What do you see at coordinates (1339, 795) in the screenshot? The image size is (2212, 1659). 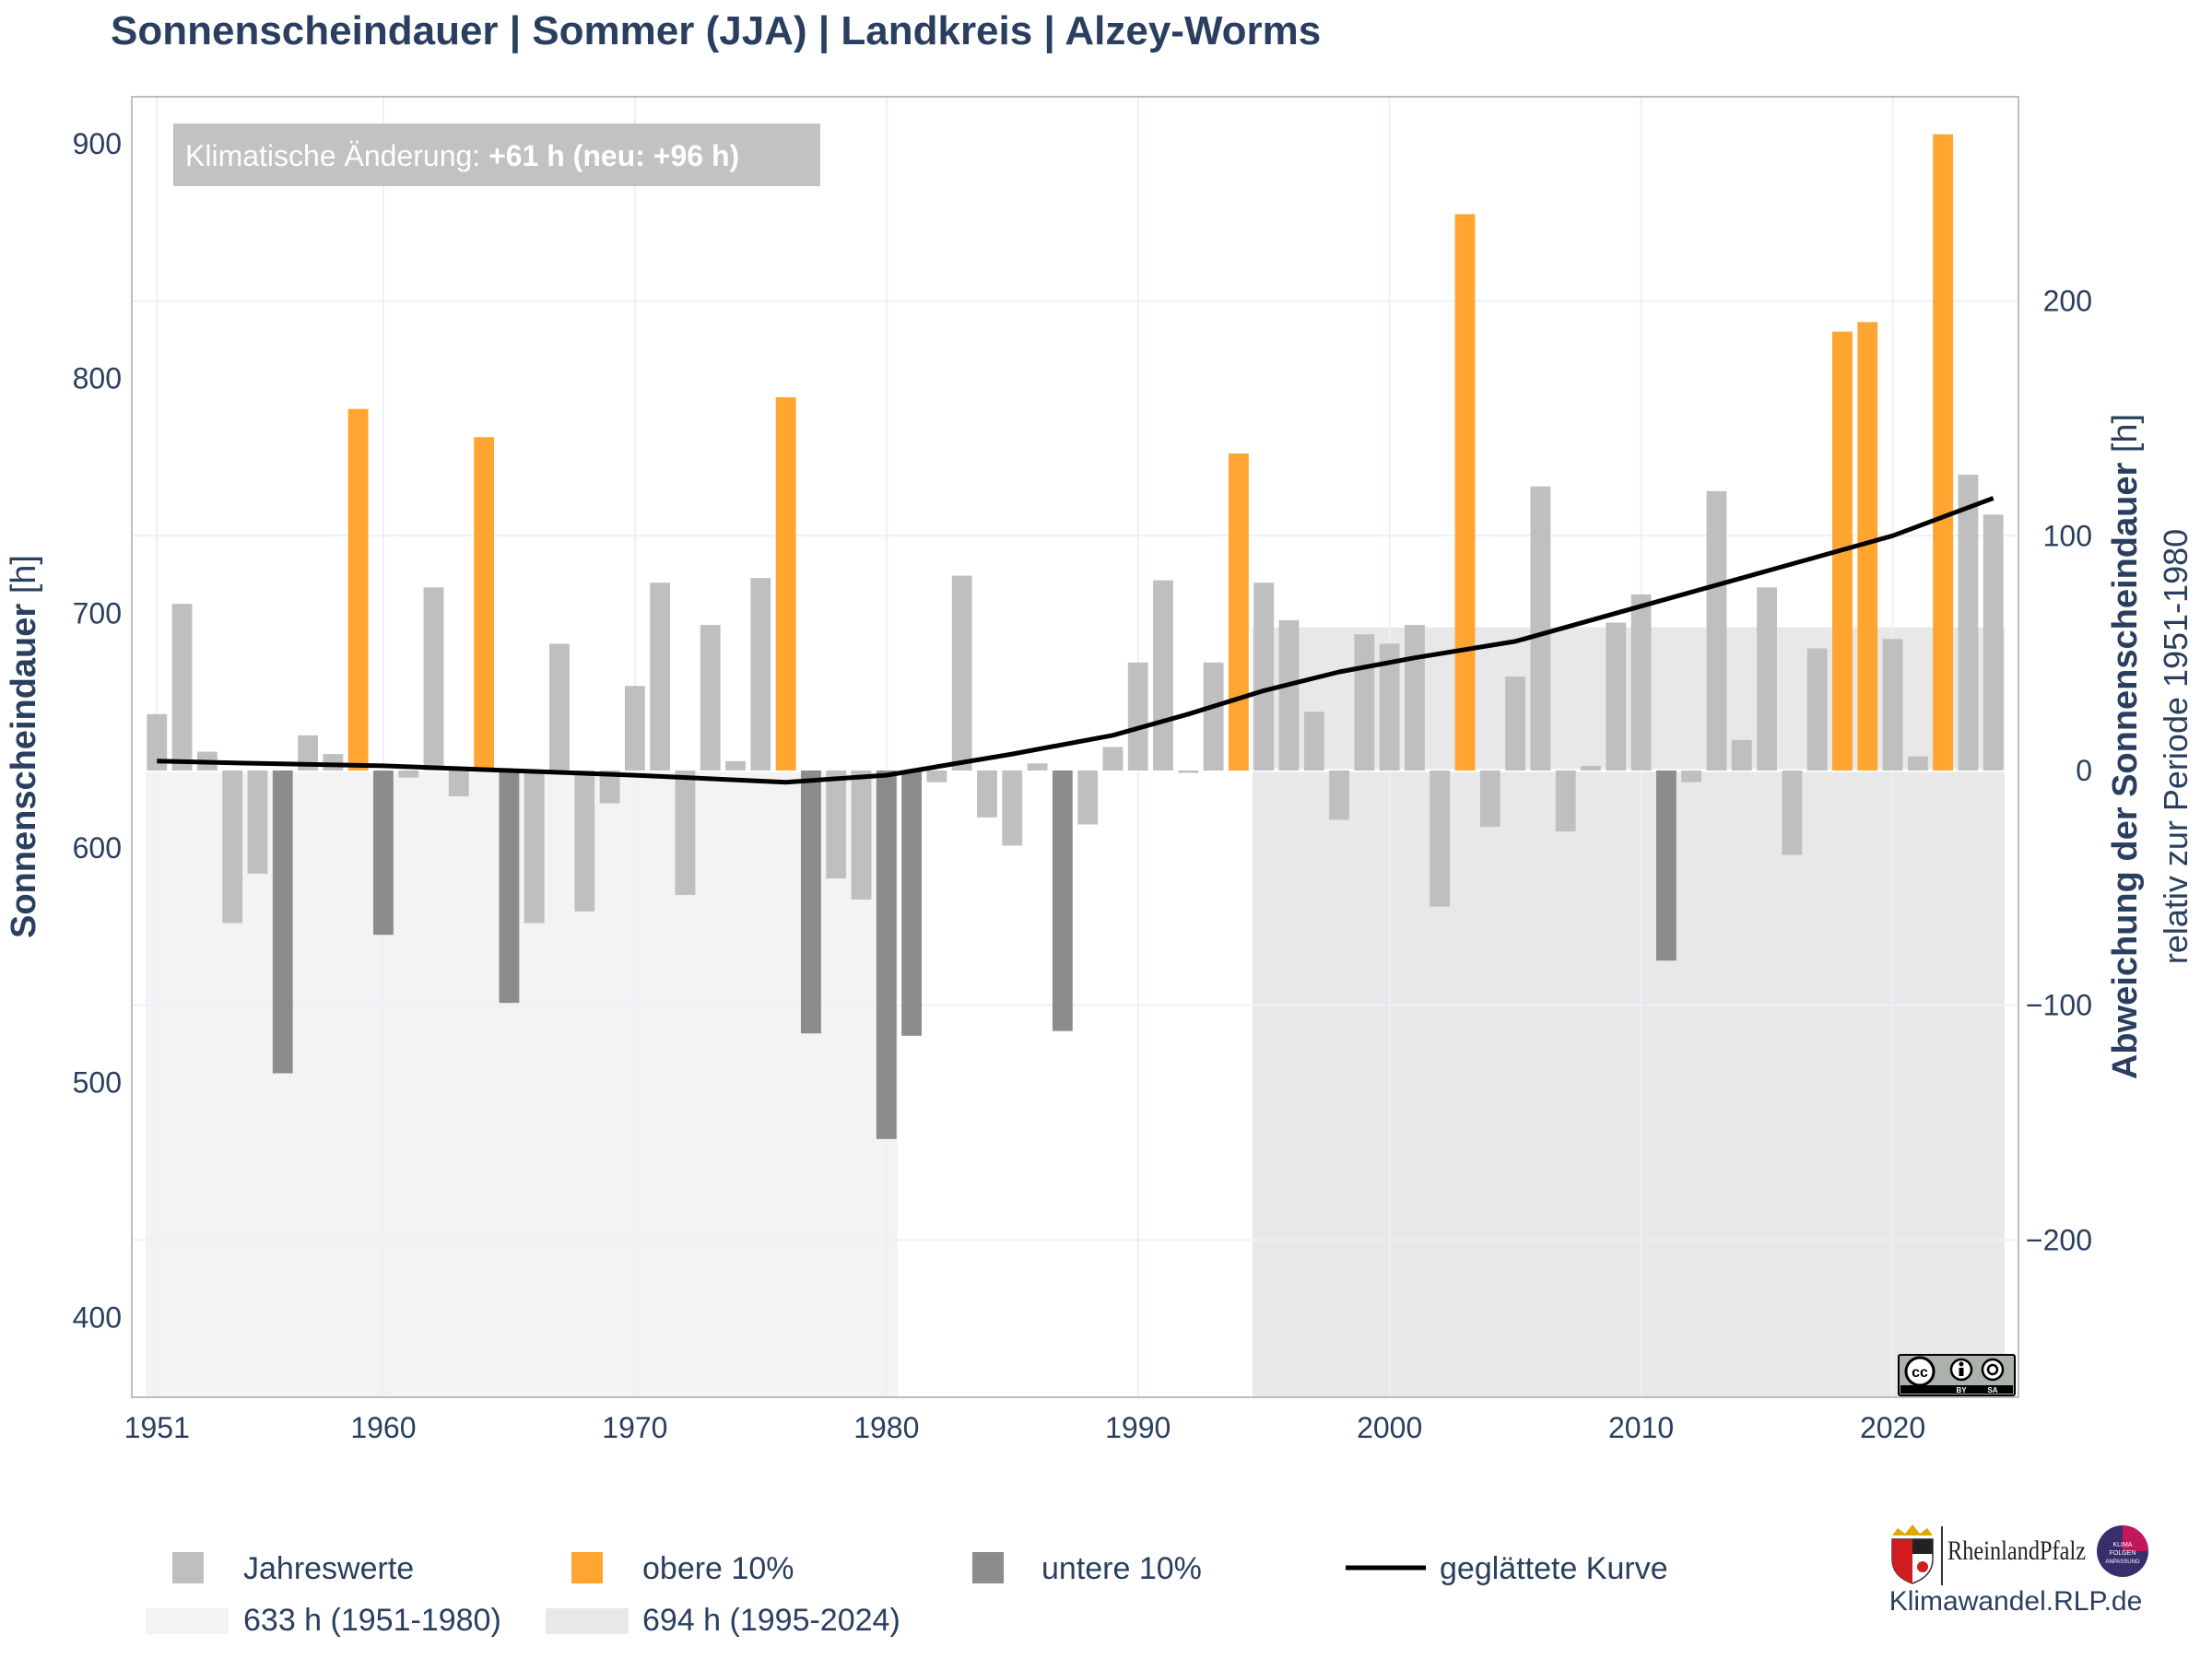 I see `bar-1998` at bounding box center [1339, 795].